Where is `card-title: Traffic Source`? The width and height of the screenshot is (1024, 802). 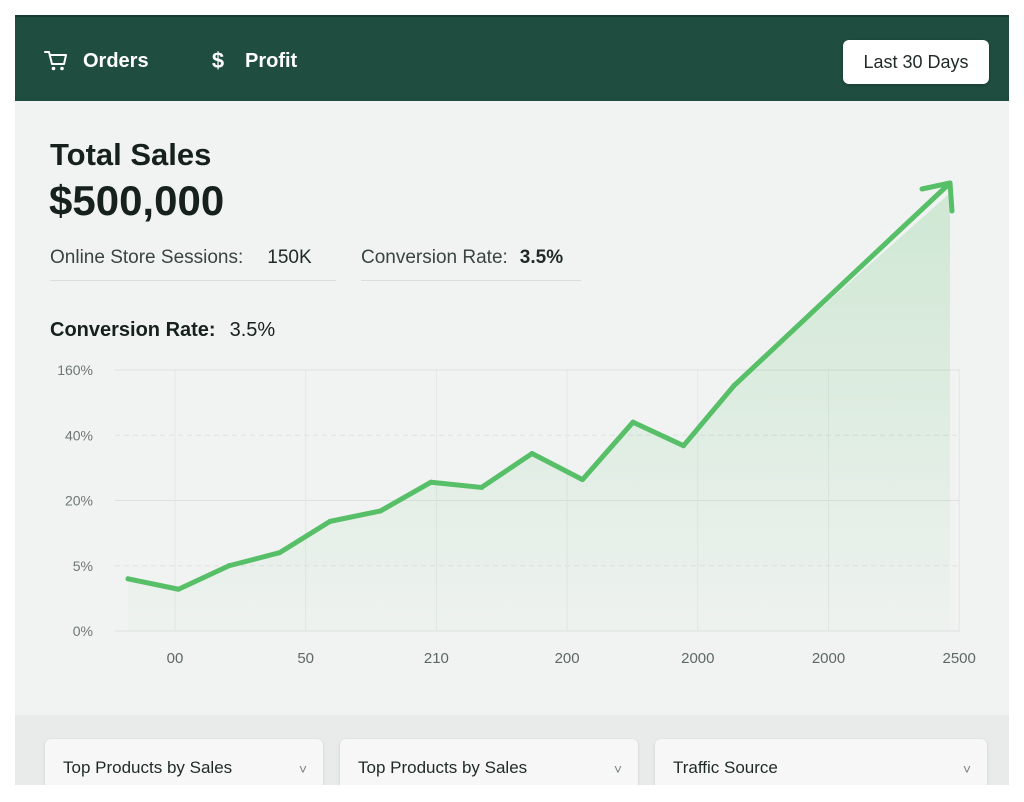
card-title: Traffic Source is located at coordinates (725, 767).